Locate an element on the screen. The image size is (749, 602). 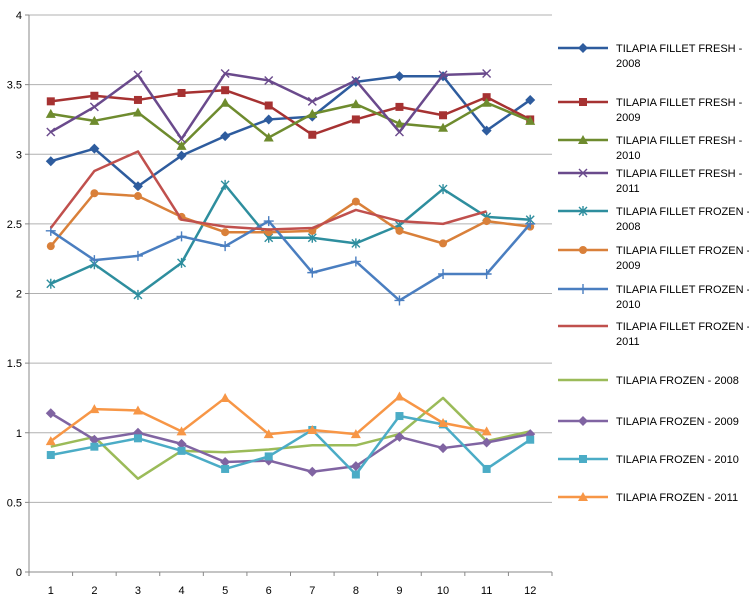
legend-entry-1: TILAPIA FILLET FRESH - 2008 is located at coordinates (650, 56).